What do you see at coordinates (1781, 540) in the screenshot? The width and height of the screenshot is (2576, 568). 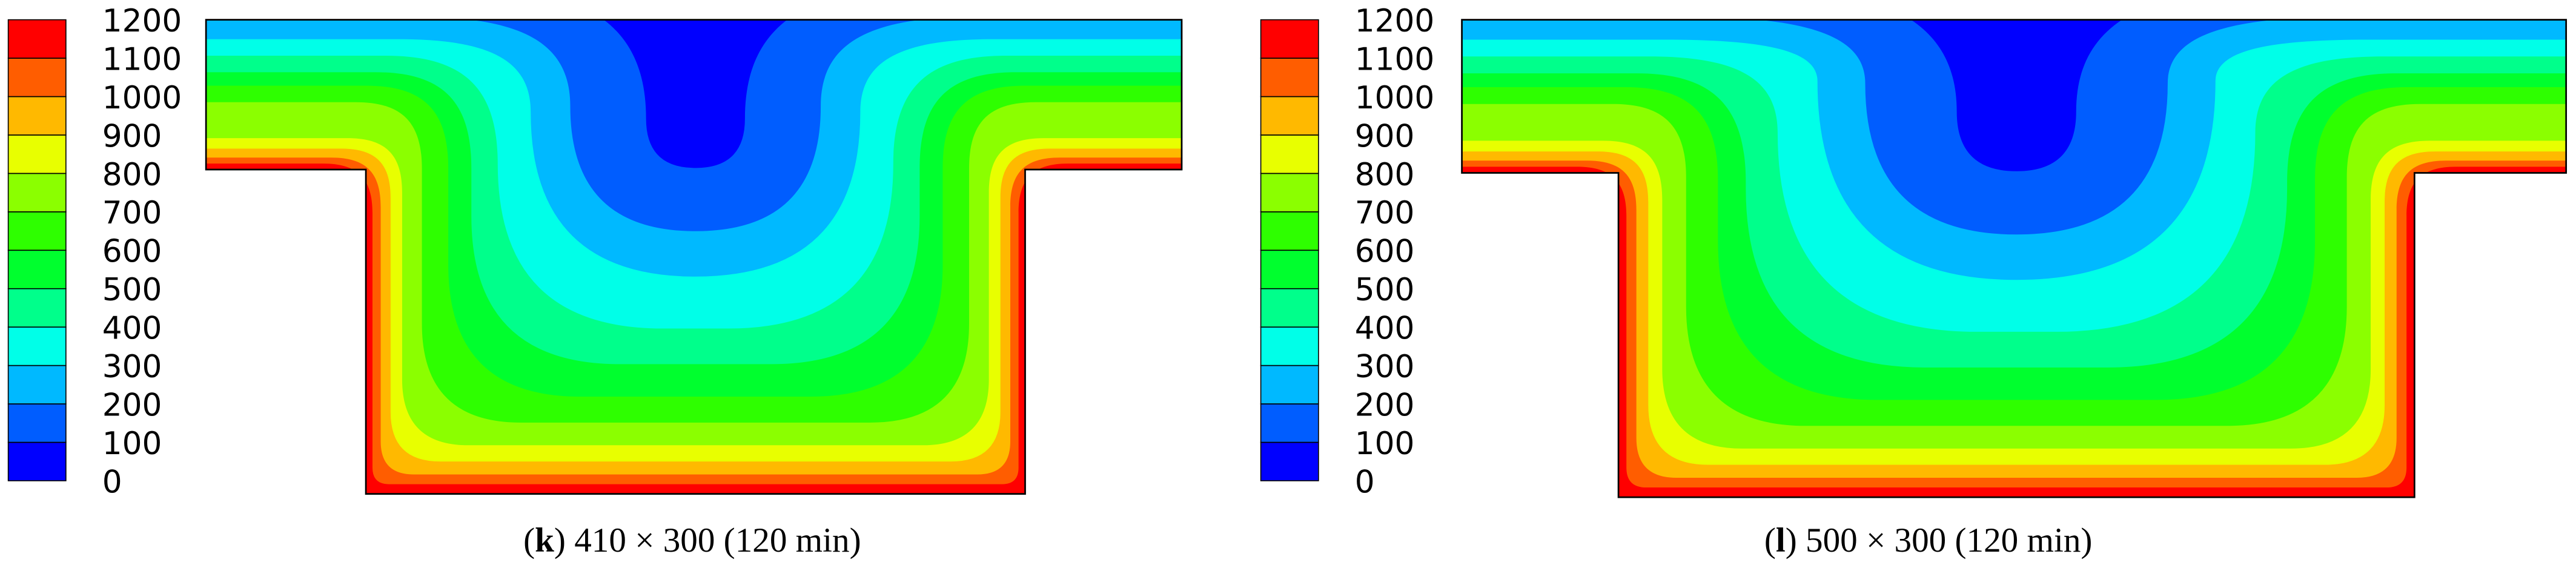 I see `caption-label: l` at bounding box center [1781, 540].